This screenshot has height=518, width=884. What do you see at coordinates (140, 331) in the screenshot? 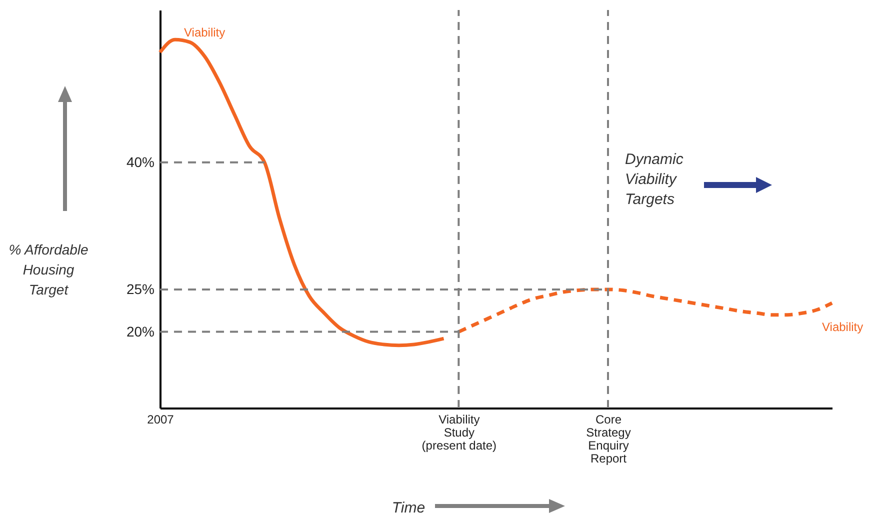
I see `y-tick-label: 20%` at bounding box center [140, 331].